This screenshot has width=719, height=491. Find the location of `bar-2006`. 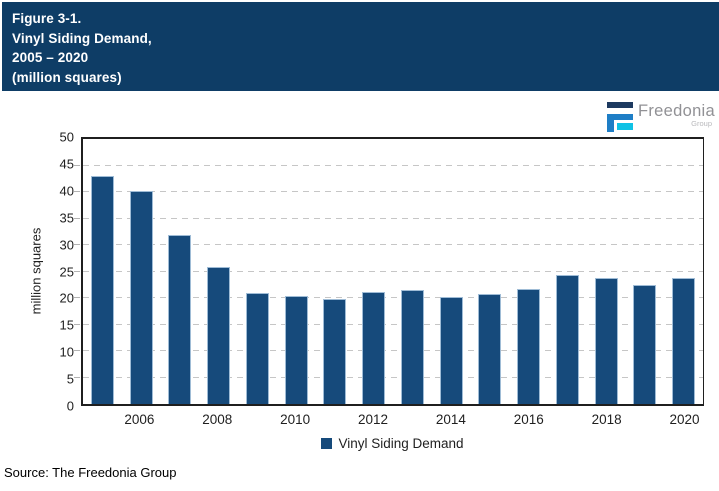

bar-2006 is located at coordinates (141, 297).